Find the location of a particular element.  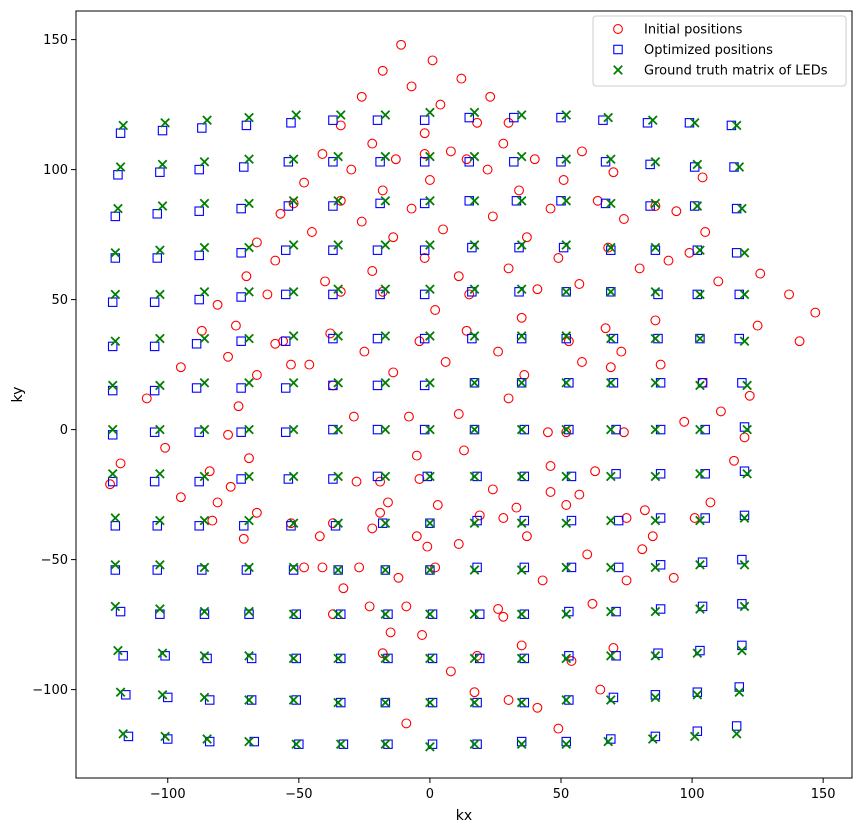

y-tick-label: 150 is located at coordinates (55, 40).